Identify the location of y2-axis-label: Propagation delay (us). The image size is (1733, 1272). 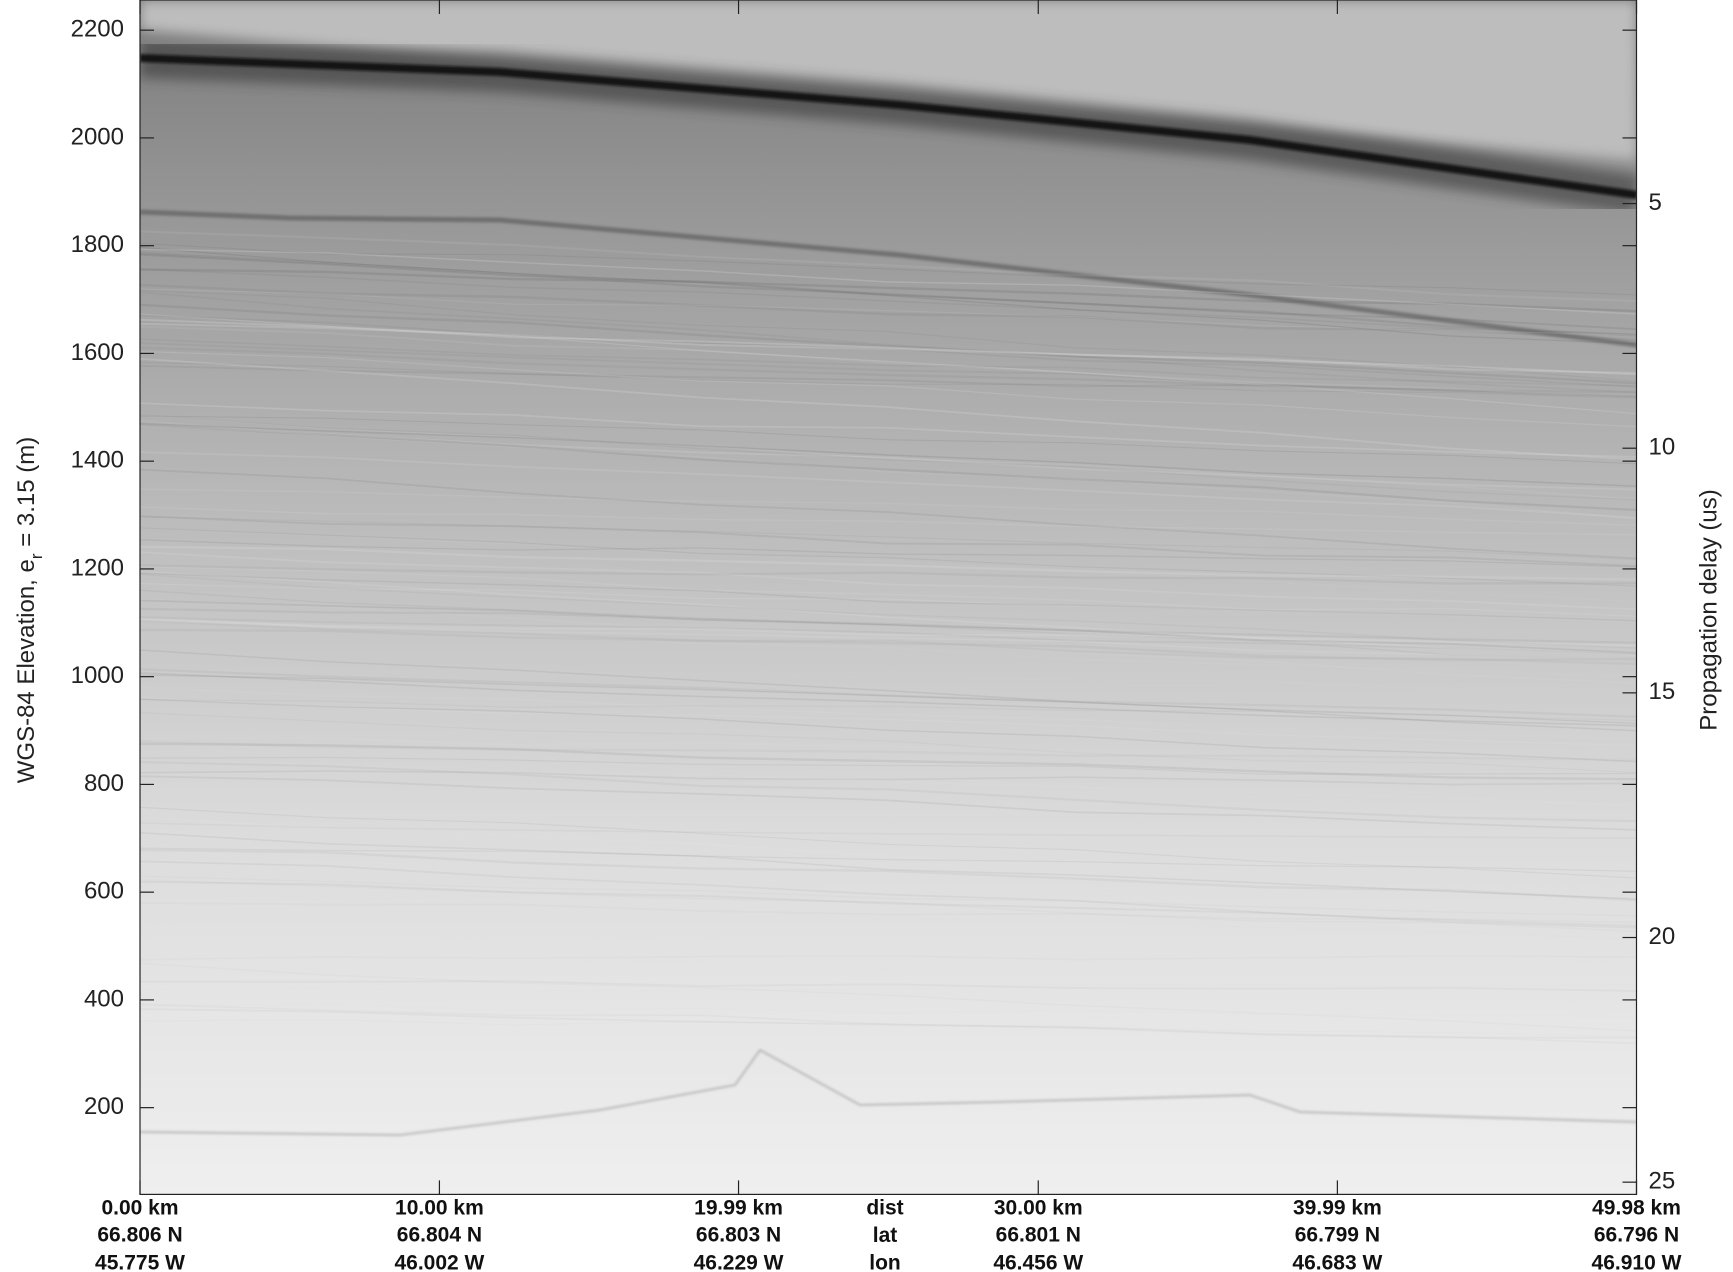
(1708, 609).